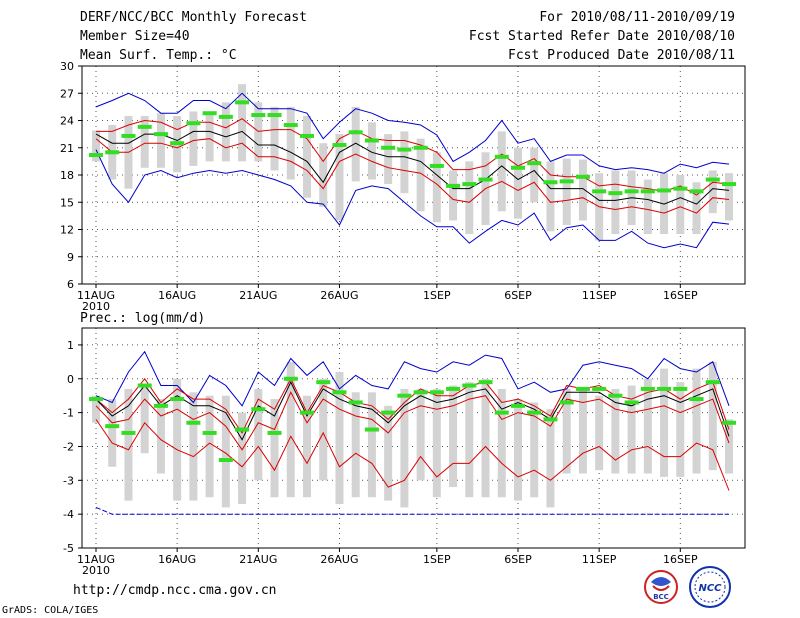 This screenshot has width=800, height=618. What do you see at coordinates (70, 345) in the screenshot?
I see `y-tick-label: 1` at bounding box center [70, 345].